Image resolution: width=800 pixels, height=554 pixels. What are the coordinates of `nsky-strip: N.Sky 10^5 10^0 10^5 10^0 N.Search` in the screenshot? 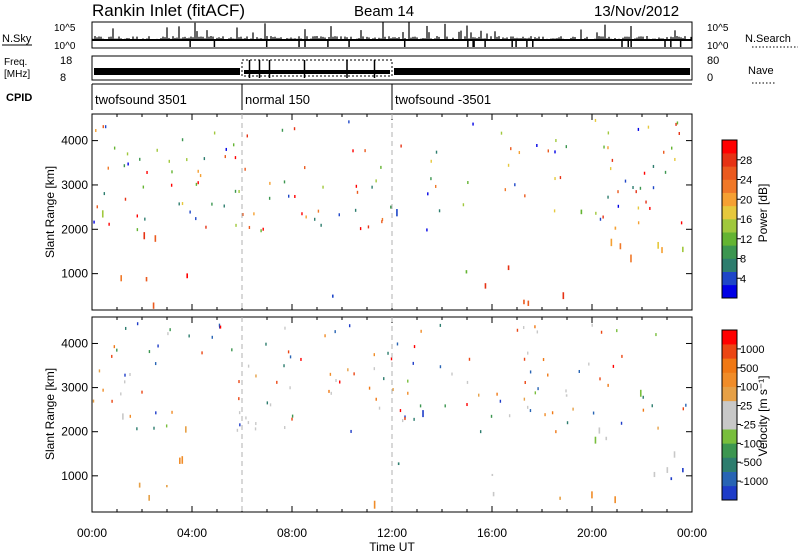 It's located at (400, 36).